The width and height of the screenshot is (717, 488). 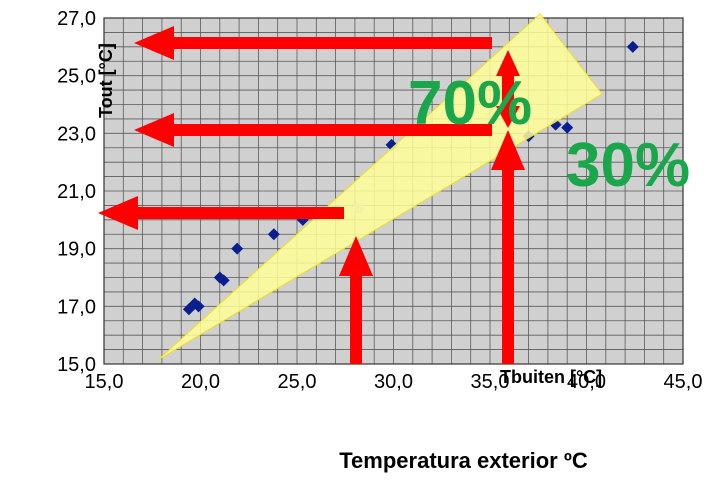 I want to click on y-axis-label: Tout [°C], so click(x=106, y=80).